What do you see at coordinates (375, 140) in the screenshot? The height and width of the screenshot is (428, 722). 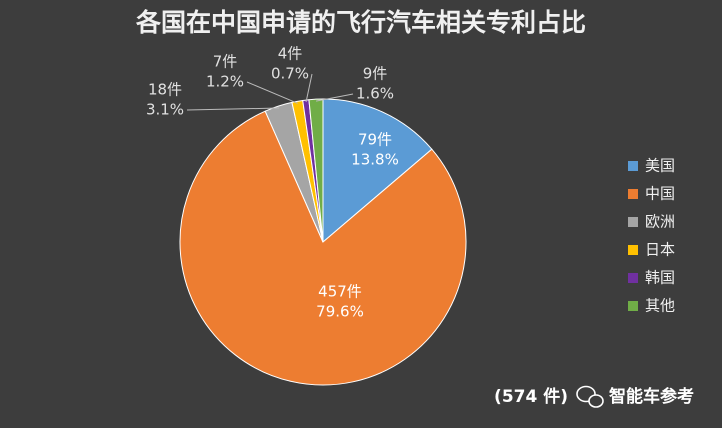 I see `data-label: 79件` at bounding box center [375, 140].